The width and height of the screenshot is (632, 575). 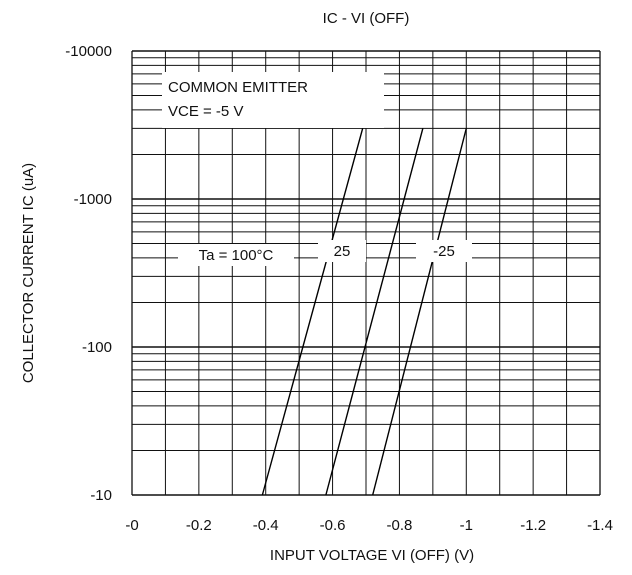 What do you see at coordinates (600, 525) in the screenshot?
I see `x-tick-label: -1.4` at bounding box center [600, 525].